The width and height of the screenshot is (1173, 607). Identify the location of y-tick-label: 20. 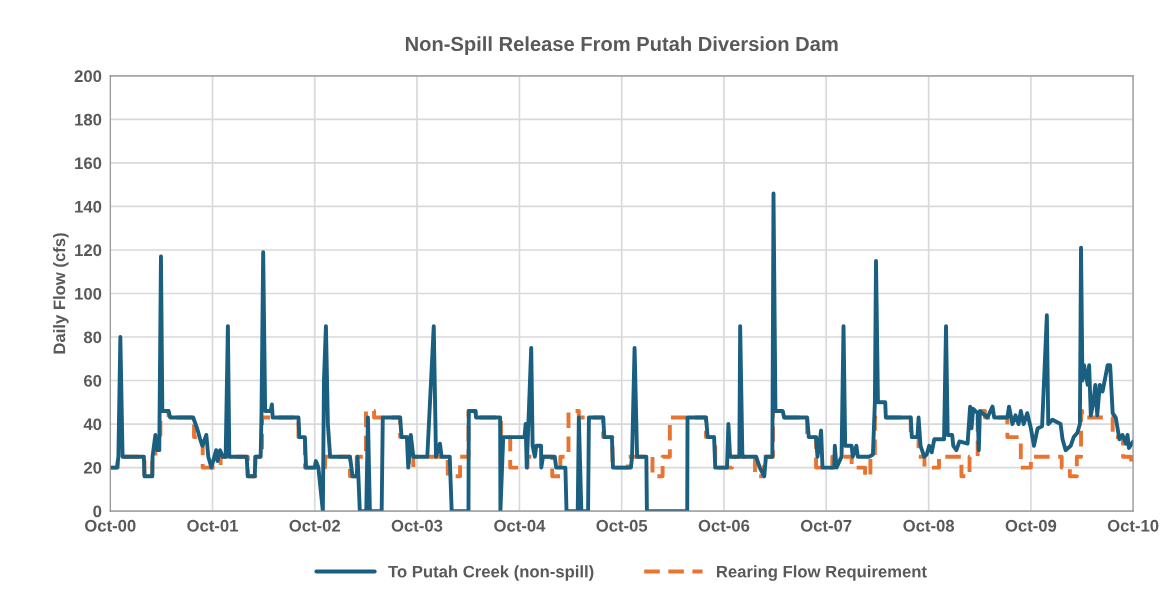
(92, 467).